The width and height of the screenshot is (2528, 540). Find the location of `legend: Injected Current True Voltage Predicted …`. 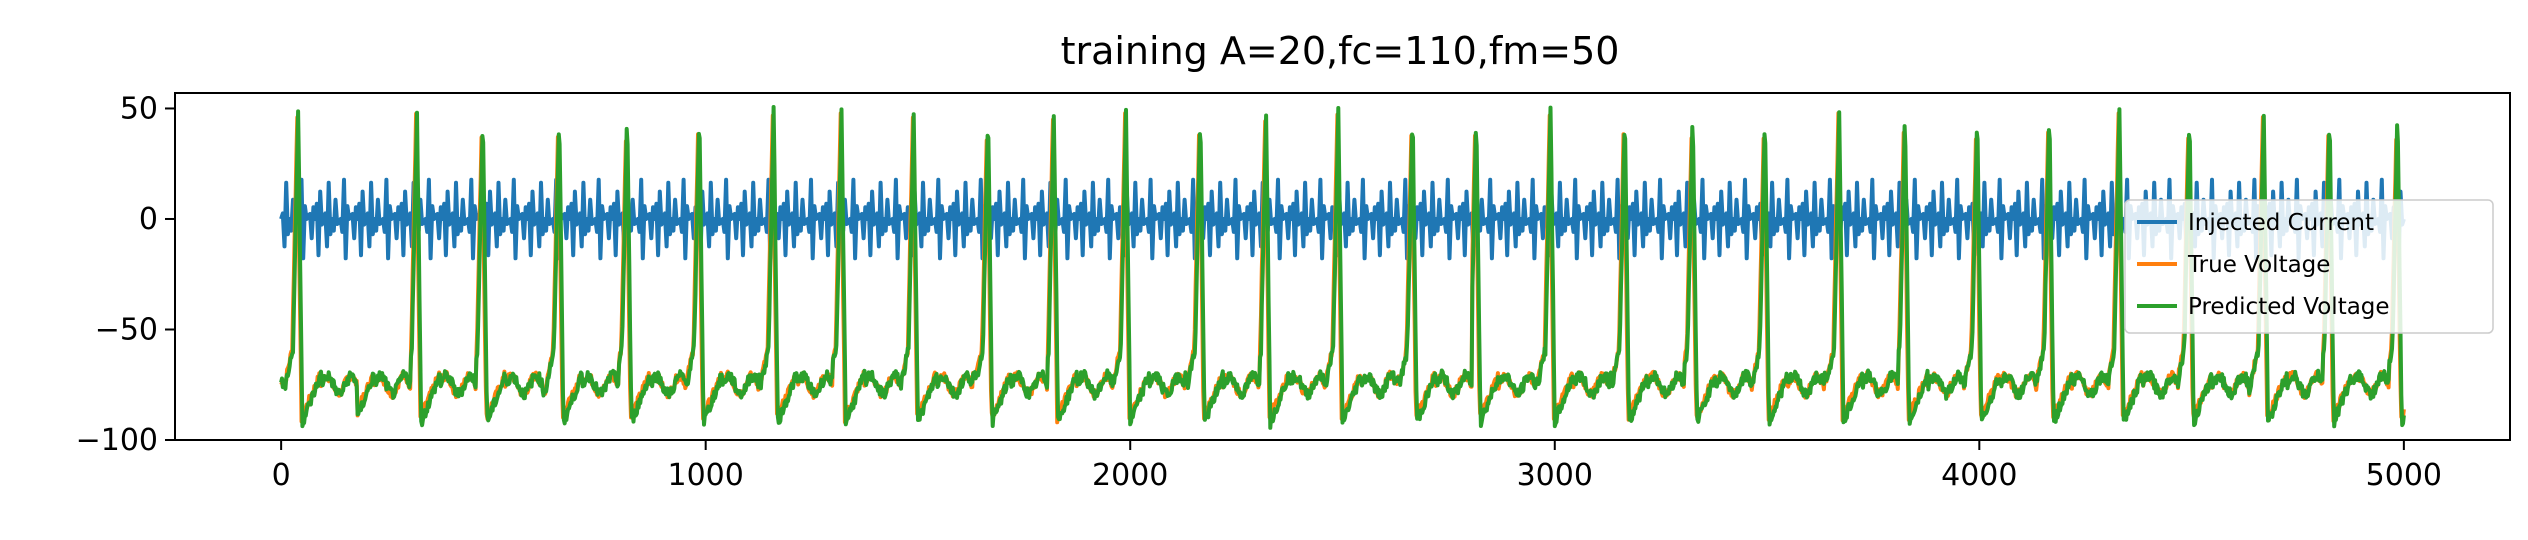

legend: Injected Current True Voltage Predicted … is located at coordinates (2309, 266).